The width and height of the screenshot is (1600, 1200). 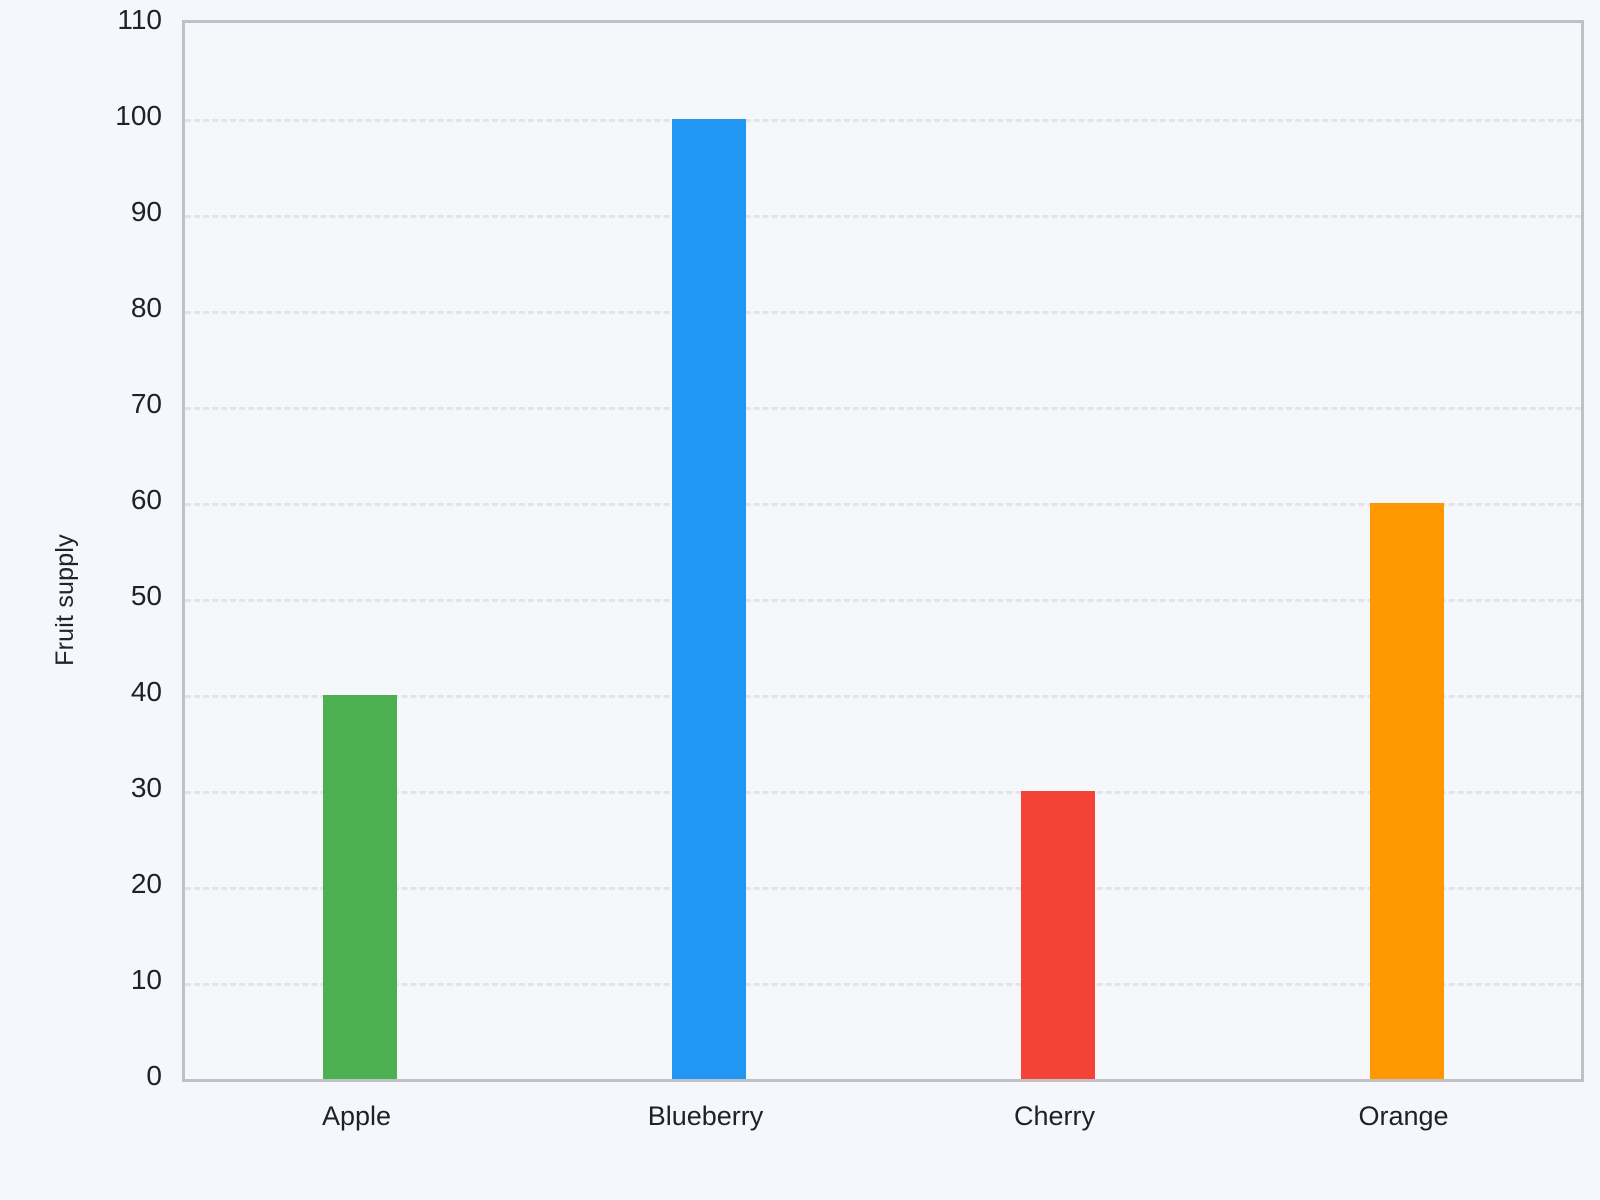 I want to click on x-tick-label-apple: Apple, so click(x=356, y=1116).